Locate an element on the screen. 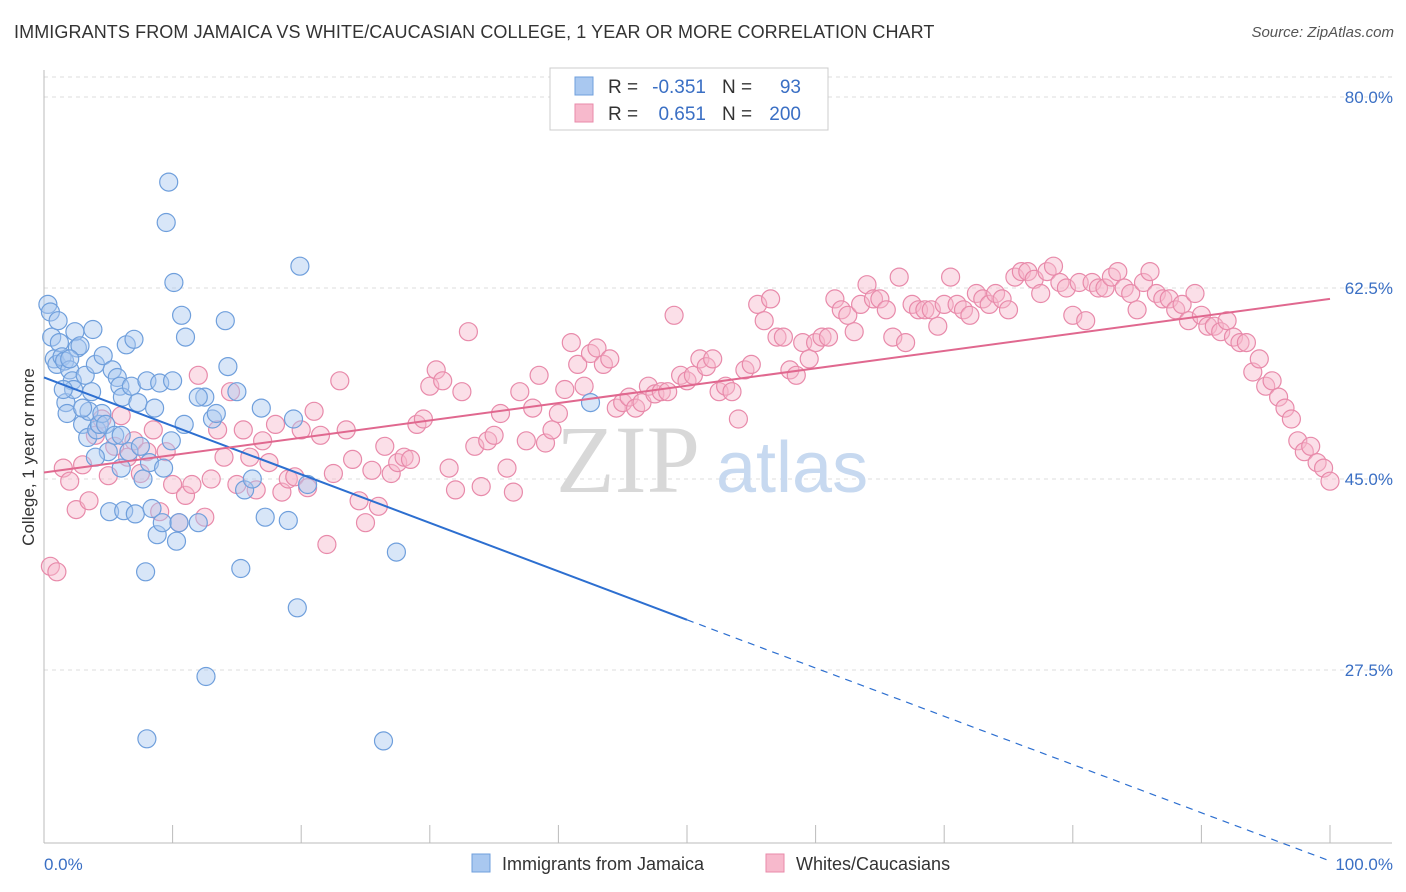 The height and width of the screenshot is (892, 1406). bottom-legend-label-whites: Whites/Caucasians is located at coordinates (873, 864).